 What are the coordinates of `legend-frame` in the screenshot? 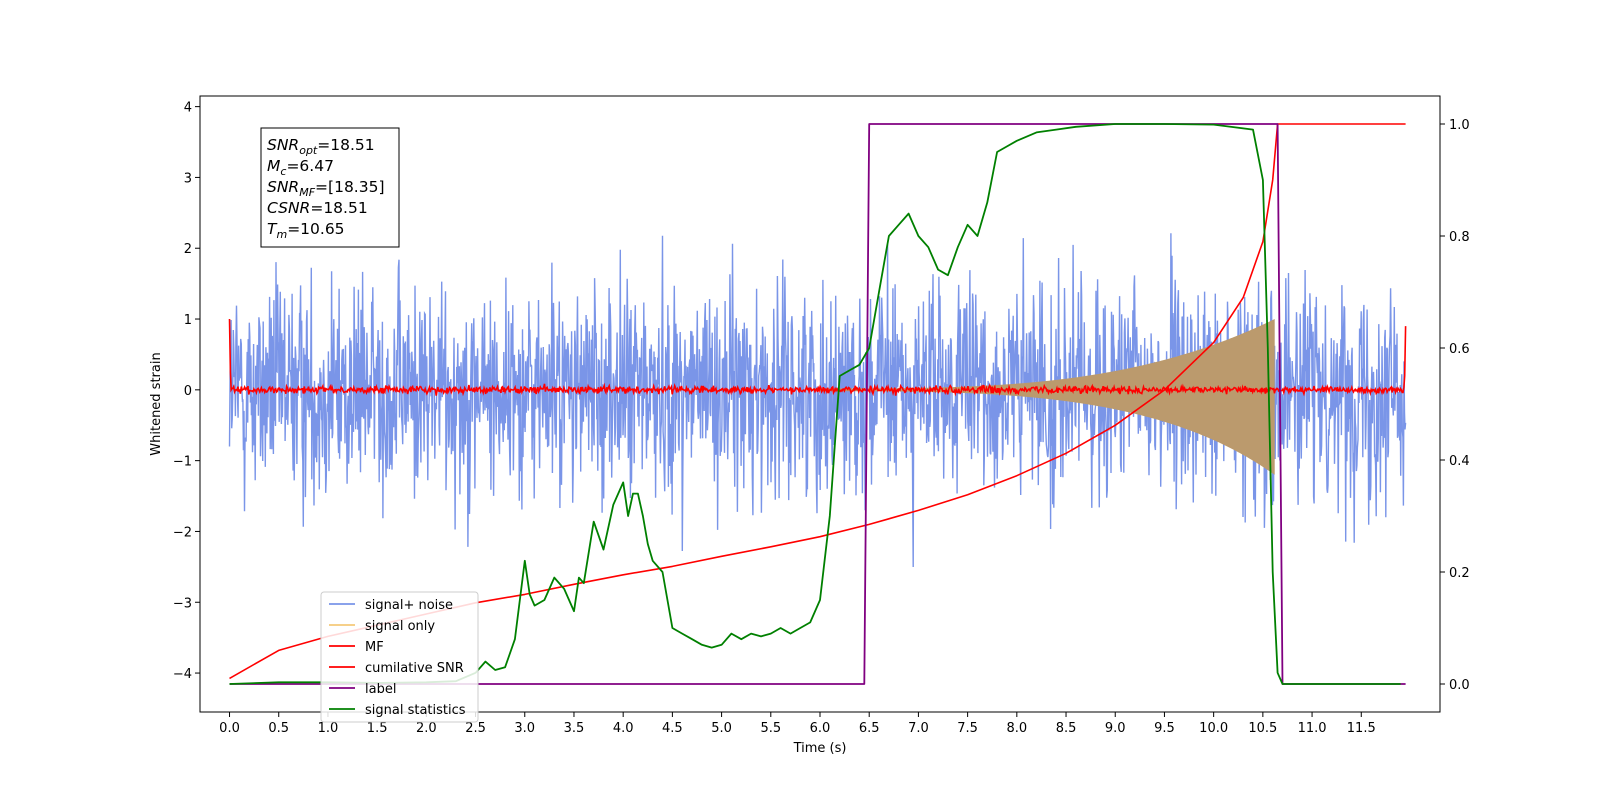 It's located at (399, 657).